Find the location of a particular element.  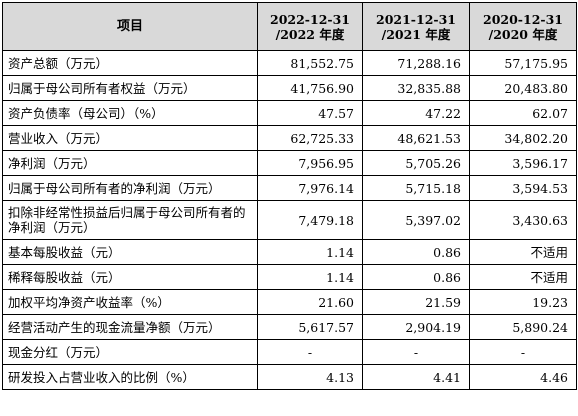

cell-2021: 48,621.53 is located at coordinates (416, 138).